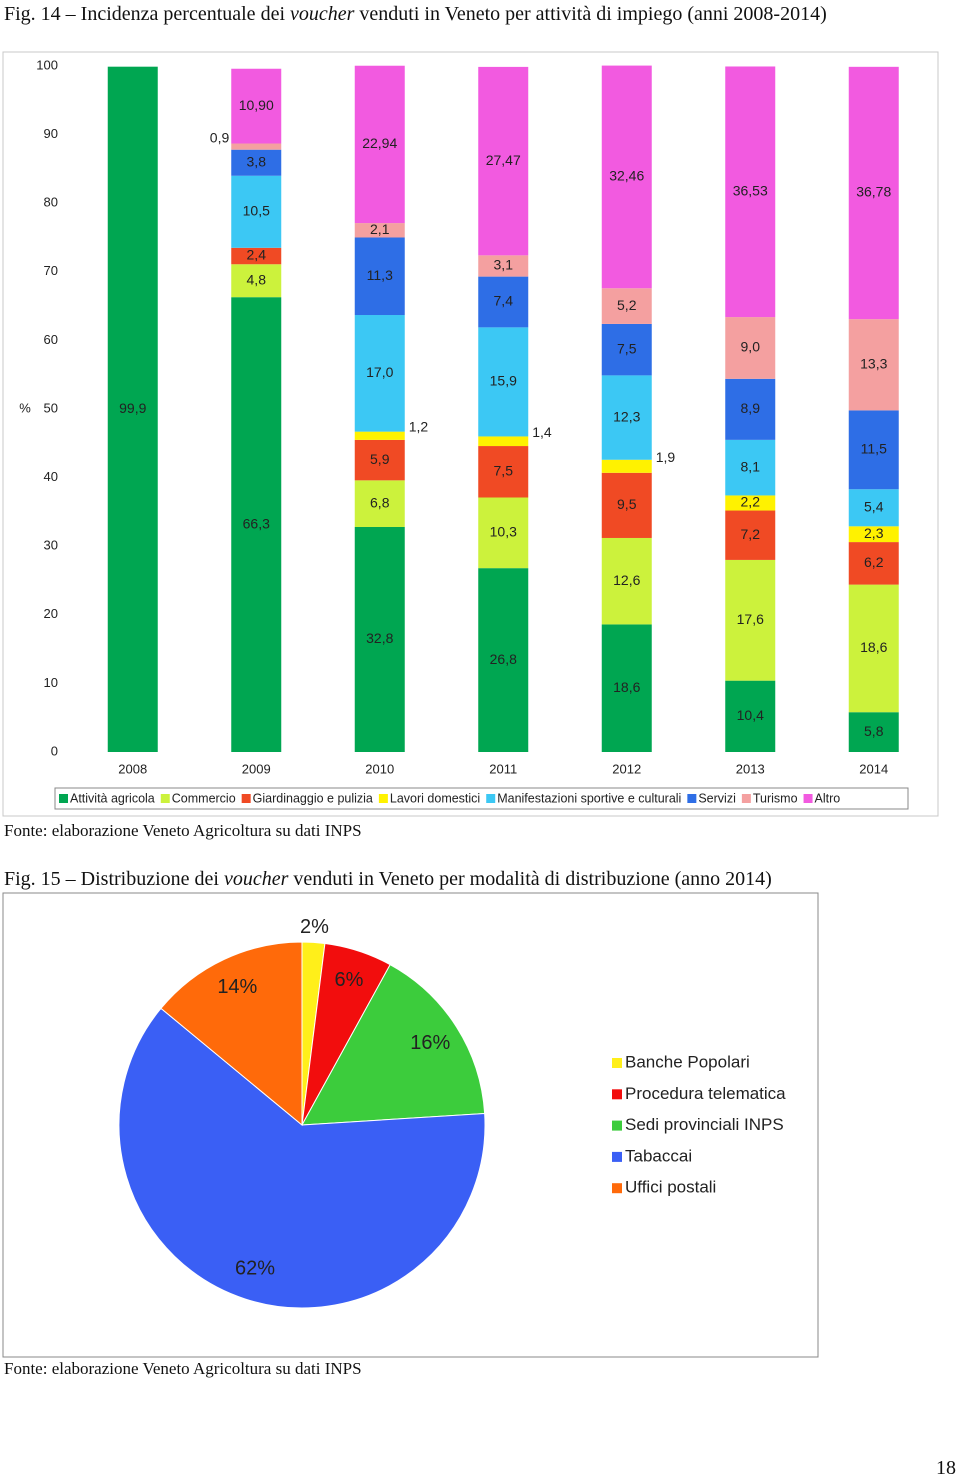  Describe the element at coordinates (873, 363) in the screenshot. I see `value-label: 13,3` at that location.